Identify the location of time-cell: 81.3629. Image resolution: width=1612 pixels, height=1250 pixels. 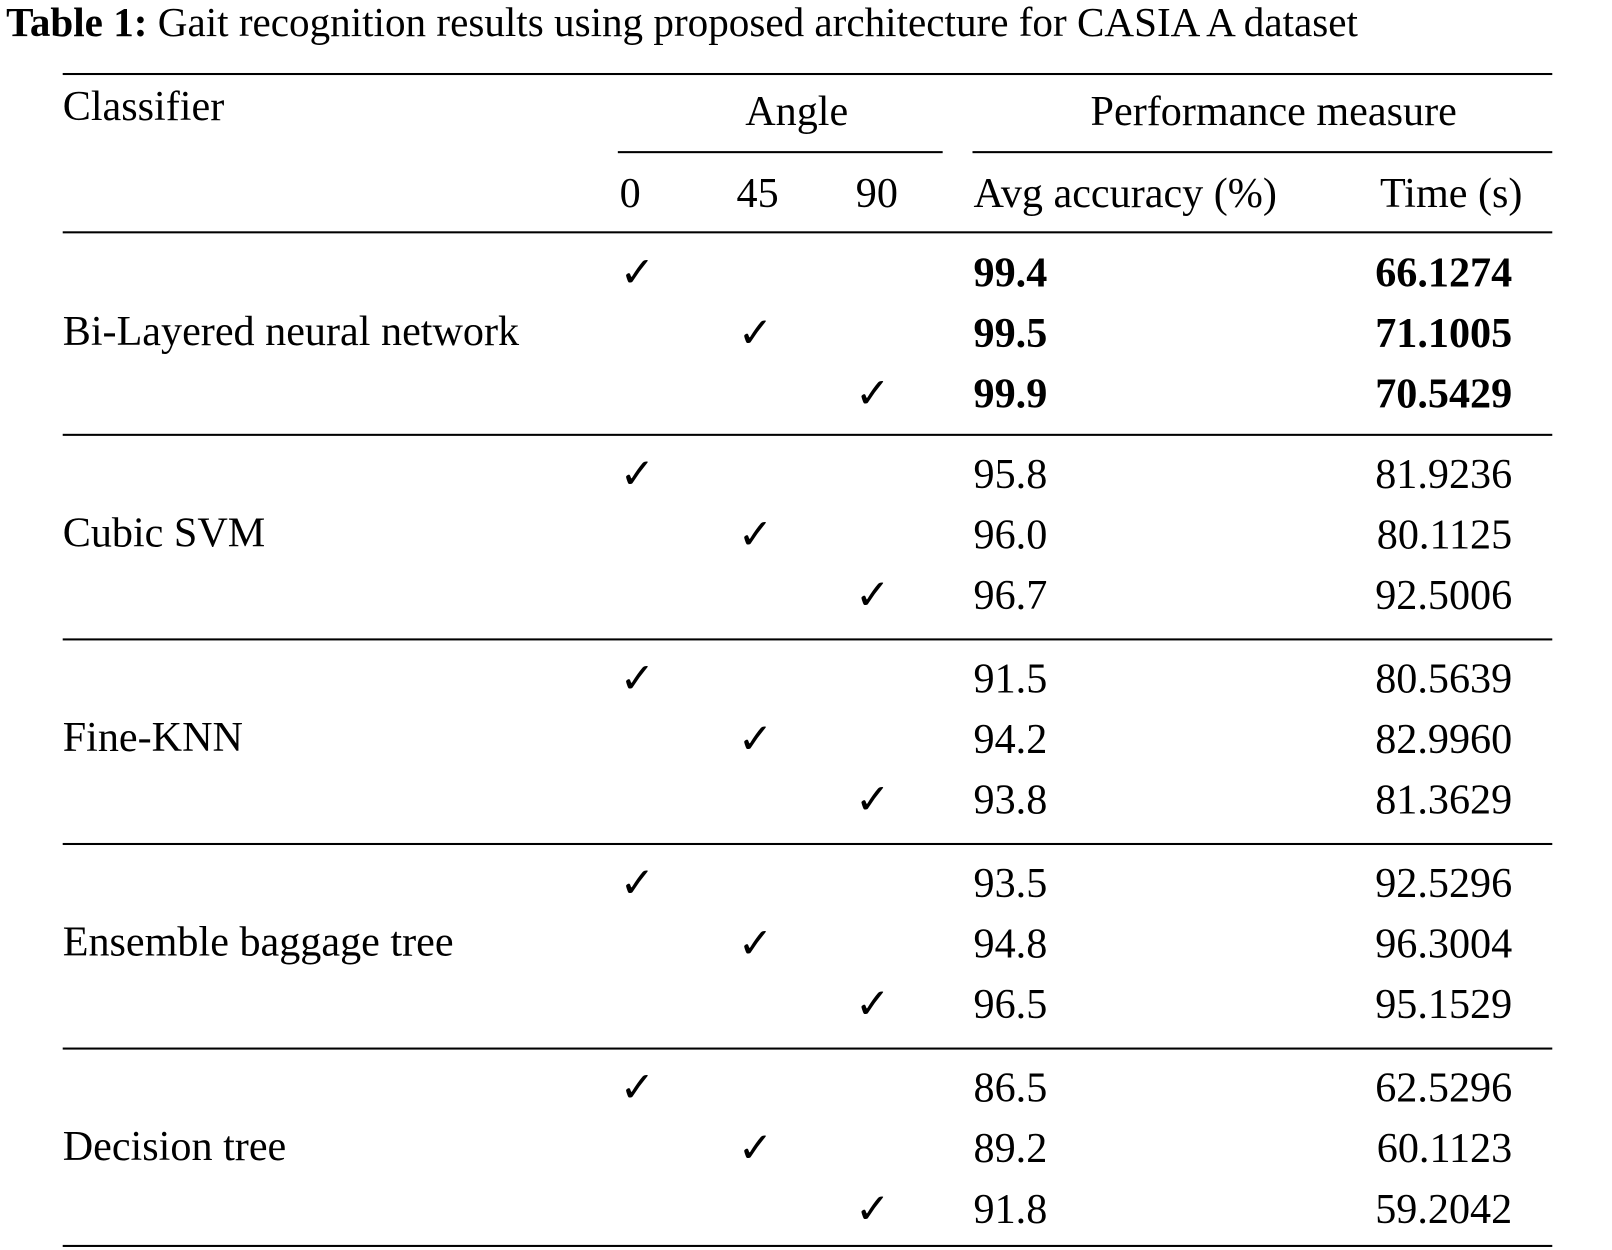
(1444, 799).